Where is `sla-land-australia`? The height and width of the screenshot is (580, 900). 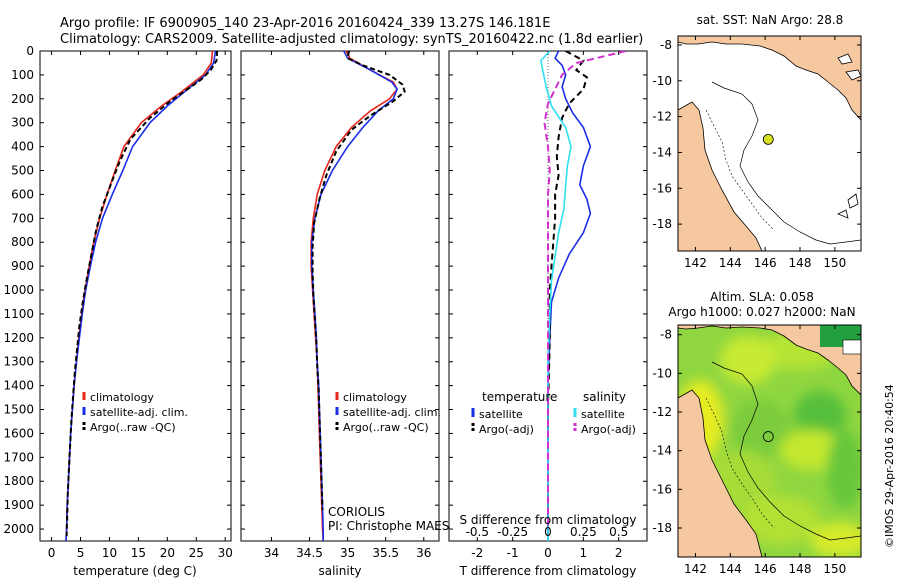 sla-land-australia is located at coordinates (720, 473).